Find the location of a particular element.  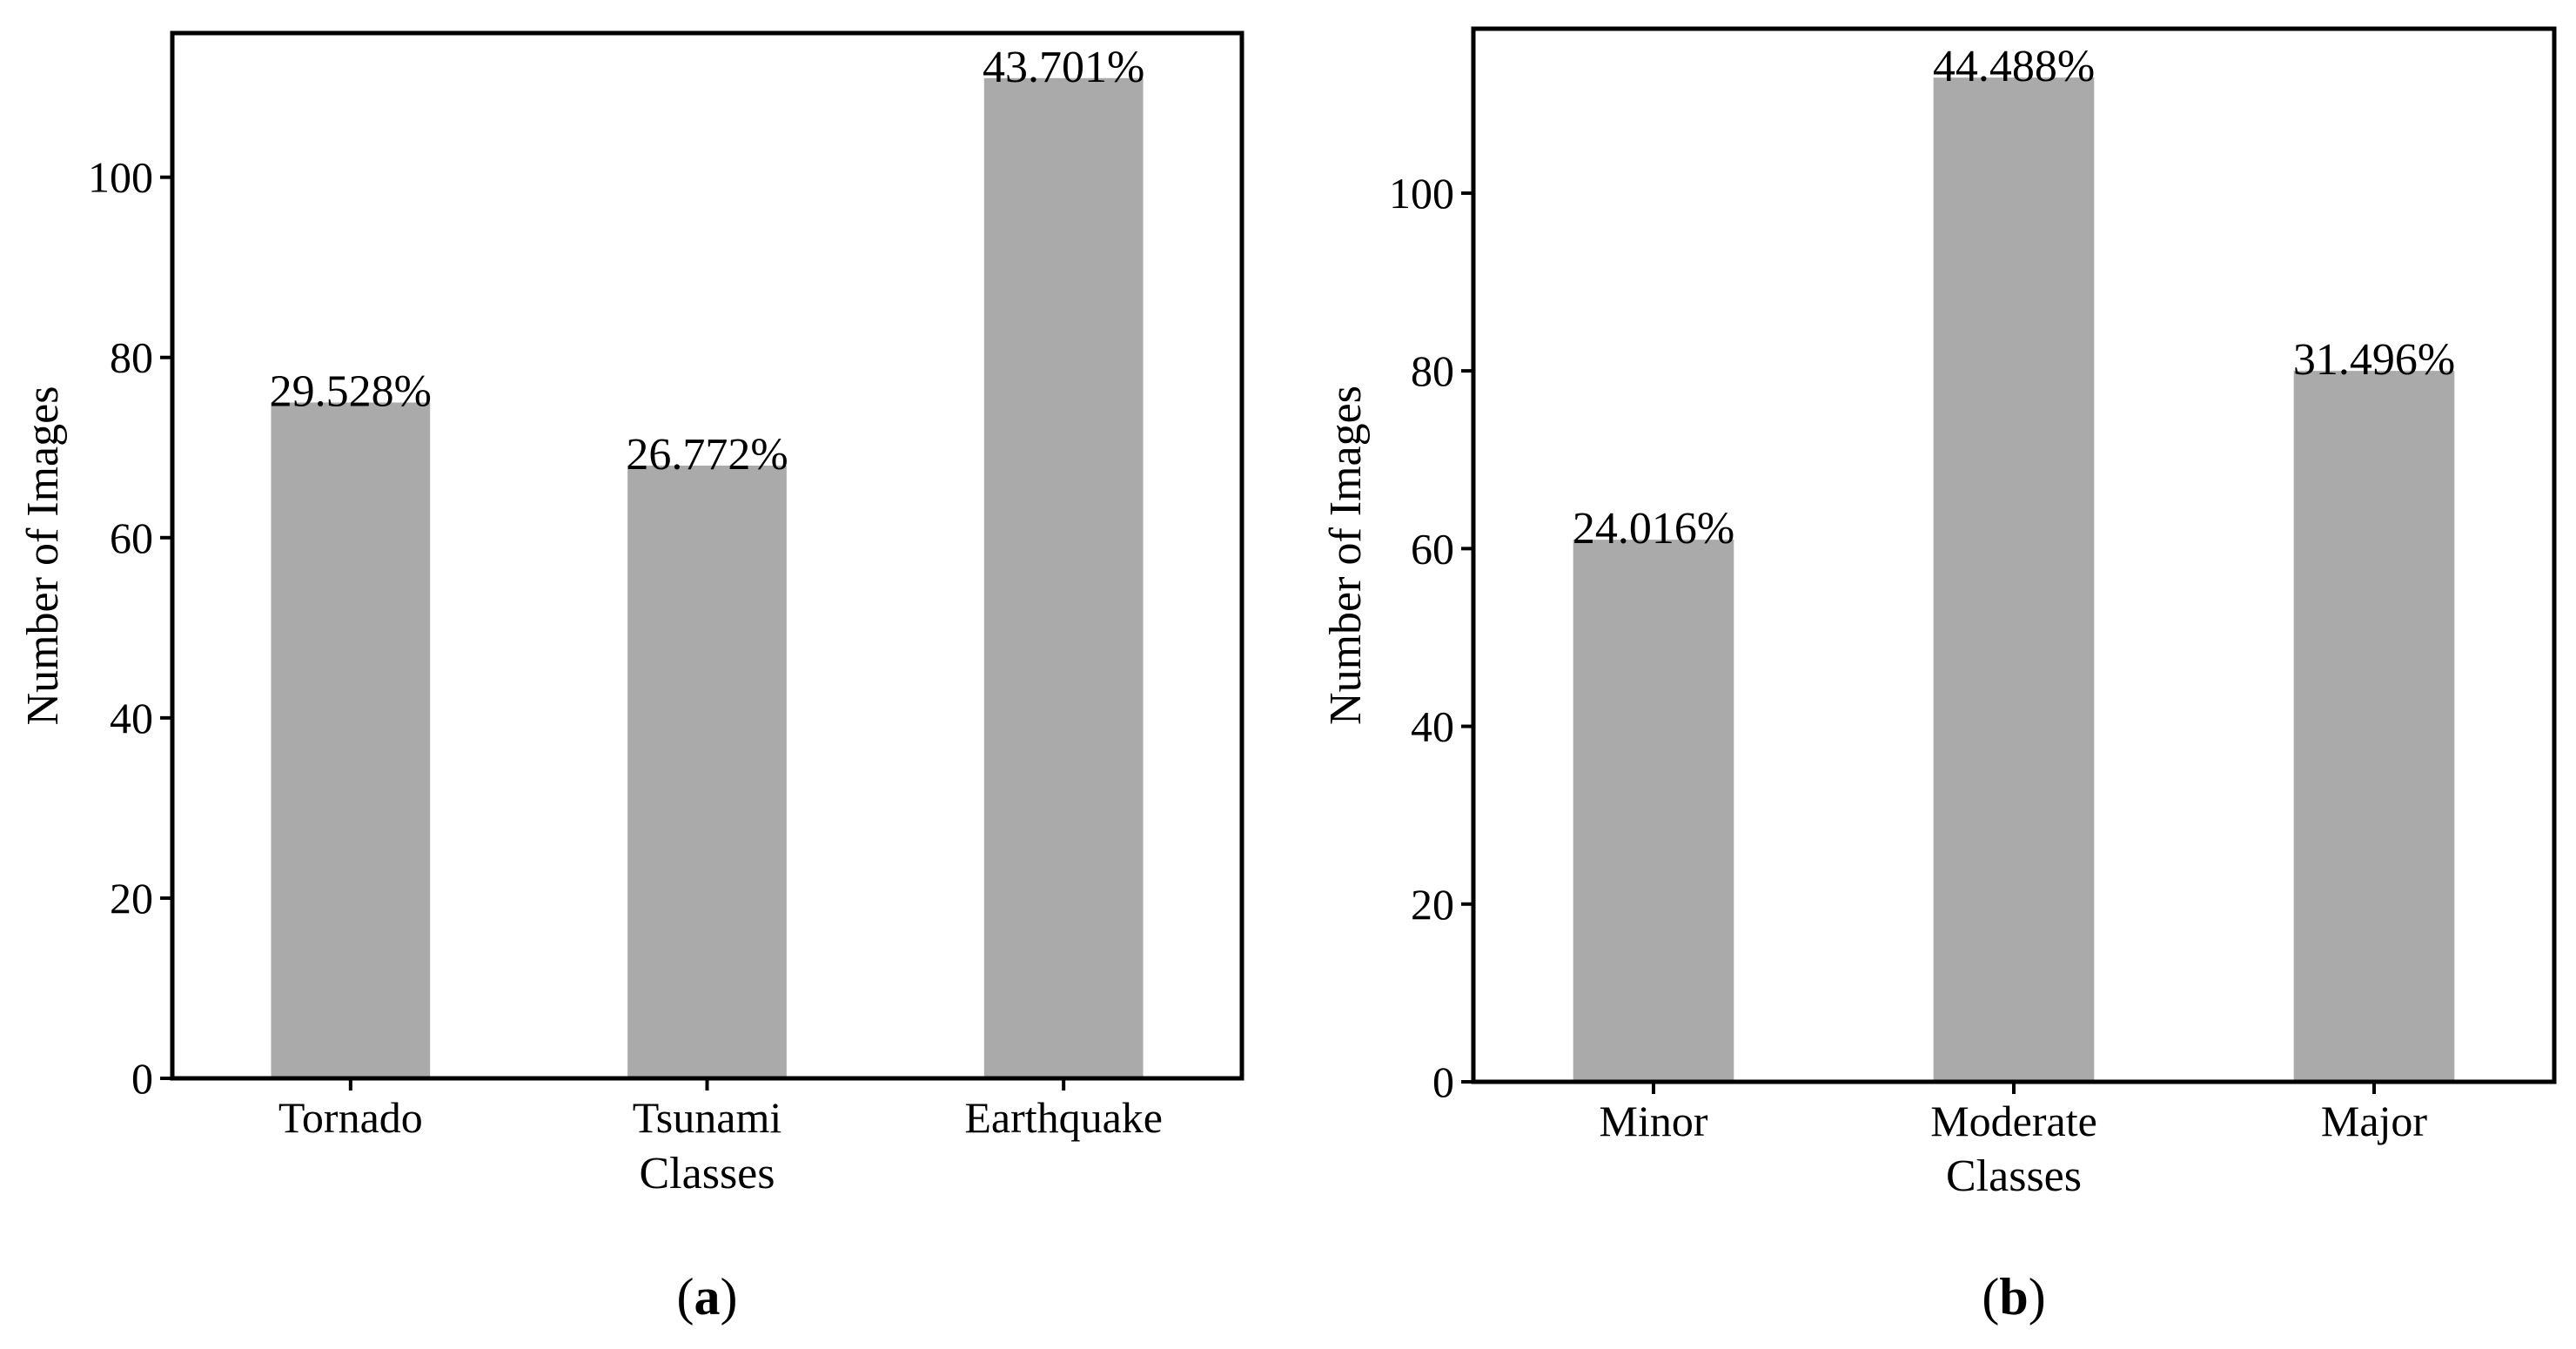

bar-label-tsunami: 26.772% is located at coordinates (707, 455).